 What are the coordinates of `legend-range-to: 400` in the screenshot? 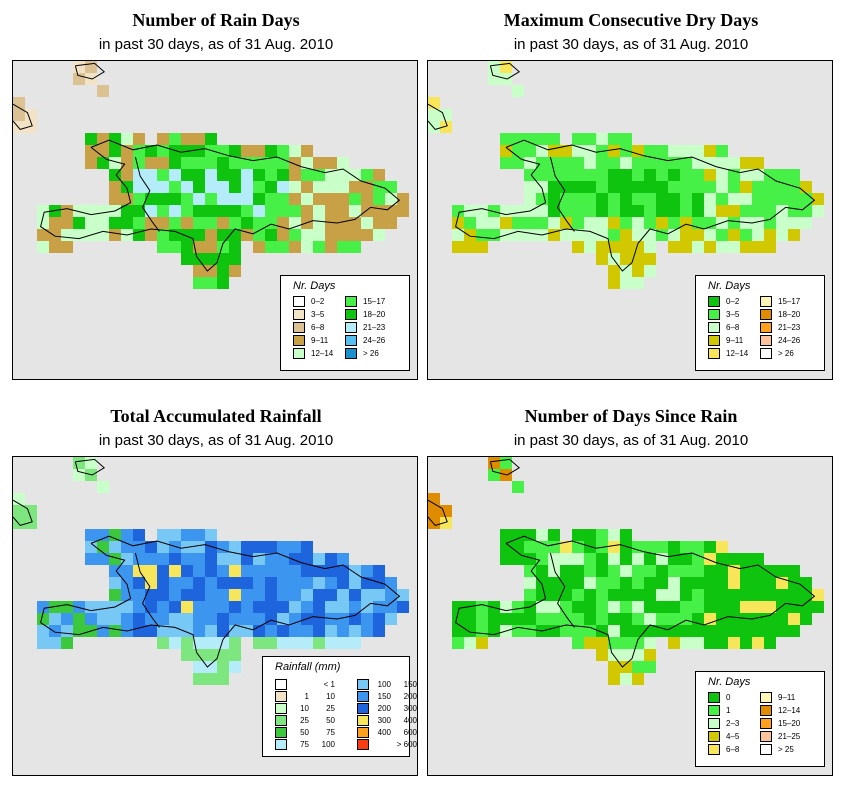 It's located at (410, 720).